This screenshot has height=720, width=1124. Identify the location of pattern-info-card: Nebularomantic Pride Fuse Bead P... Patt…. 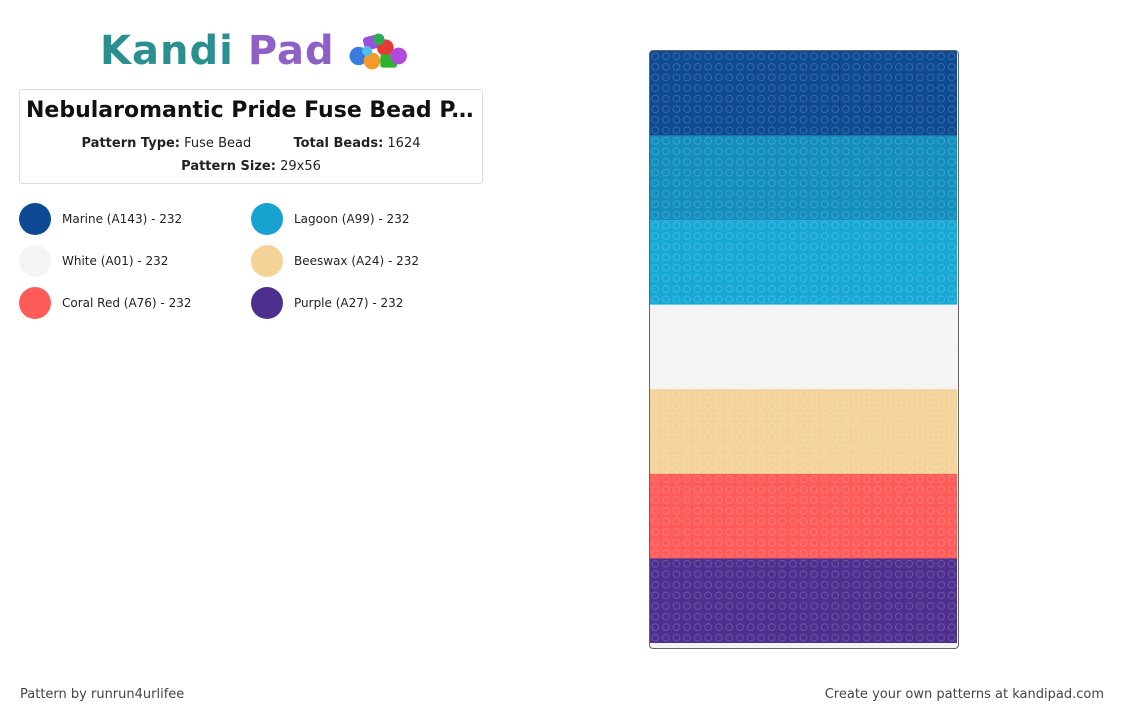
(251, 136).